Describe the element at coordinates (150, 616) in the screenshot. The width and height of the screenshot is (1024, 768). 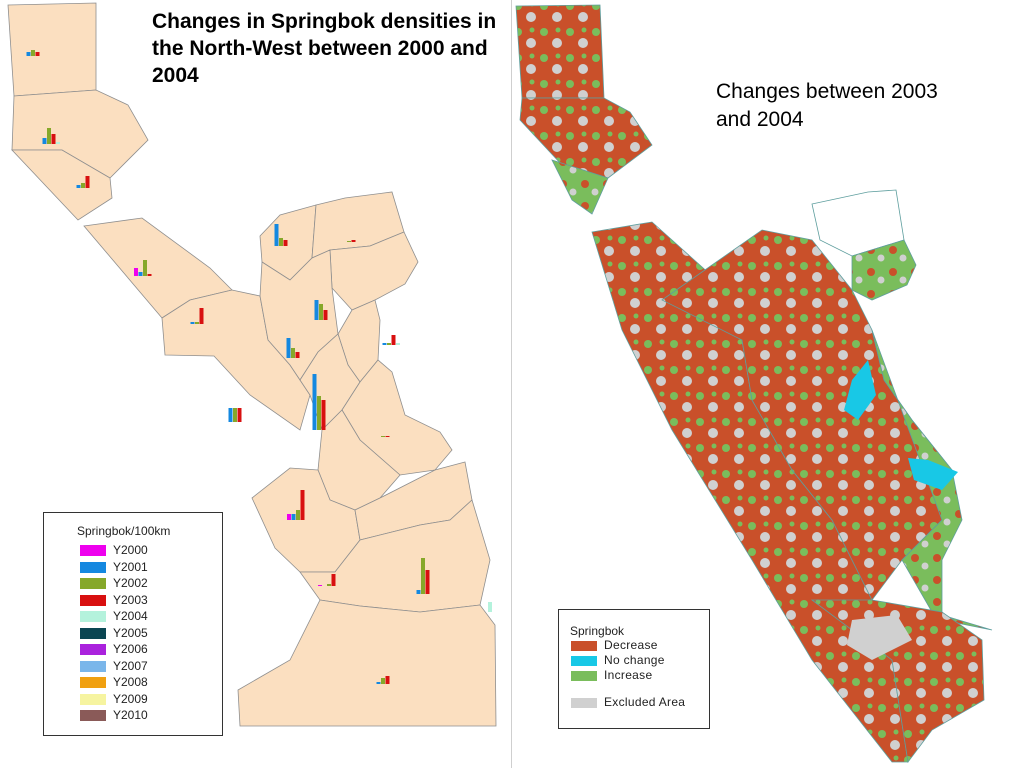
I see `density-legend-item: Y2004` at that location.